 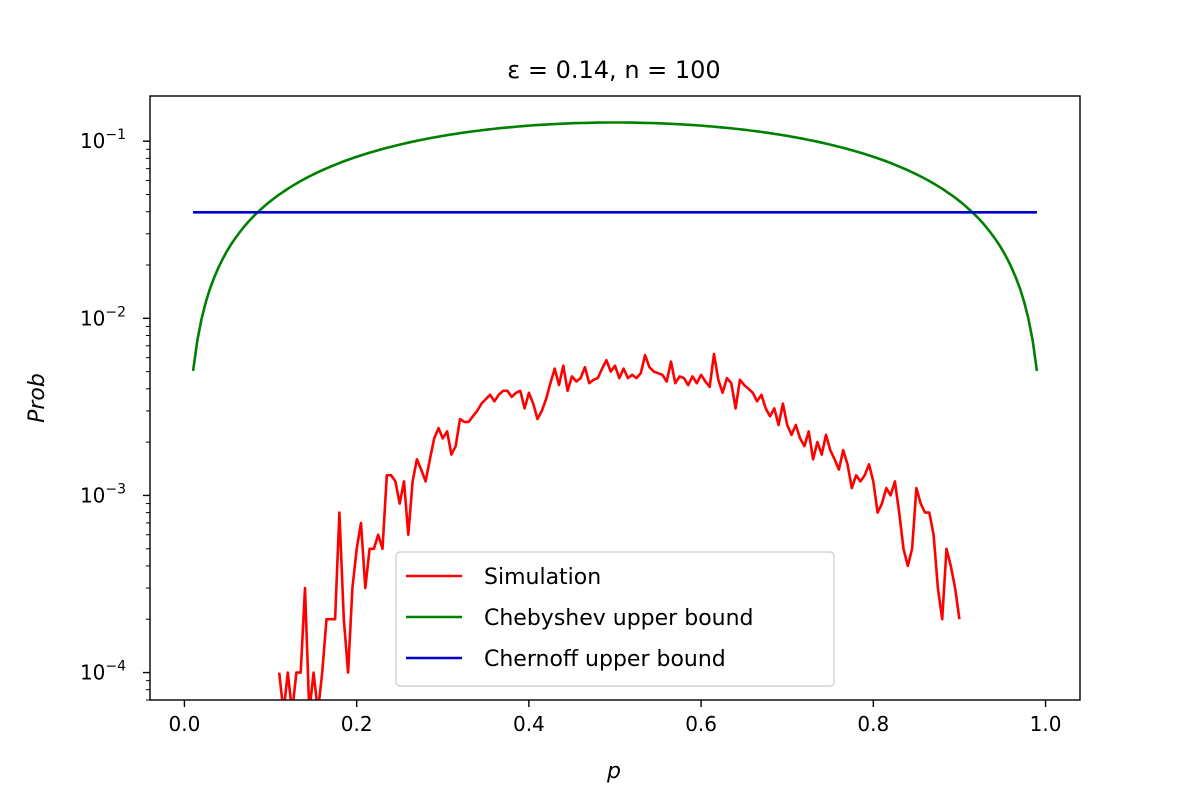 What do you see at coordinates (619, 618) in the screenshot?
I see `legend-entry: Chebyshev upper bound` at bounding box center [619, 618].